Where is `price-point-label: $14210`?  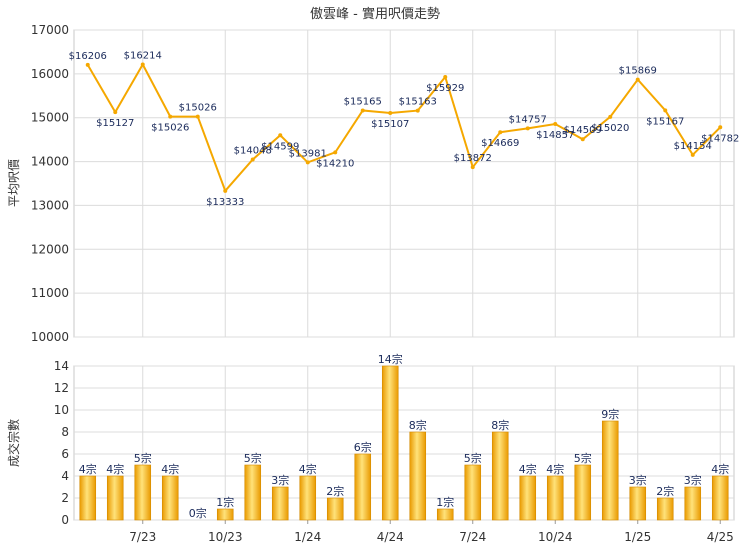 price-point-label: $14210 is located at coordinates (335, 163).